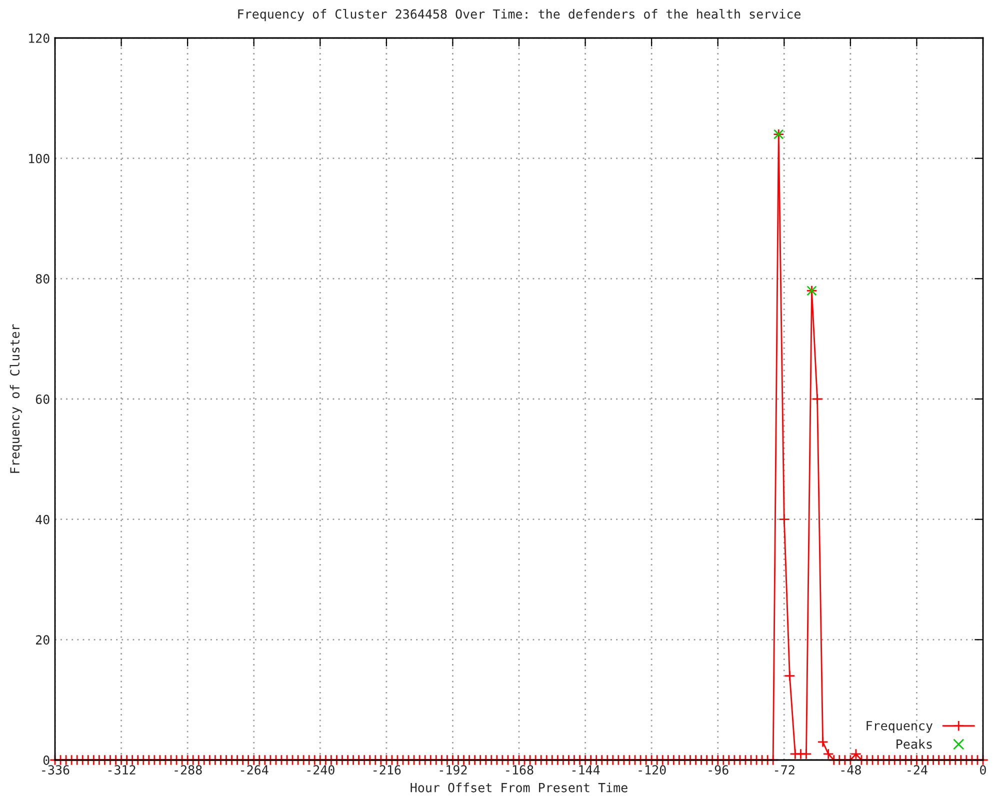  Describe the element at coordinates (254, 770) in the screenshot. I see `x-tick-label: -264` at that location.